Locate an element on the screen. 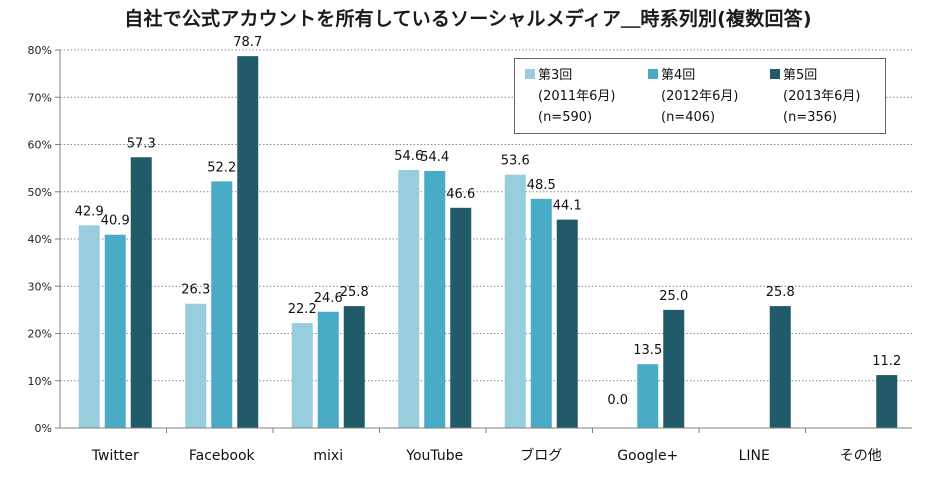  x-tick-label: LINE is located at coordinates (754, 456).